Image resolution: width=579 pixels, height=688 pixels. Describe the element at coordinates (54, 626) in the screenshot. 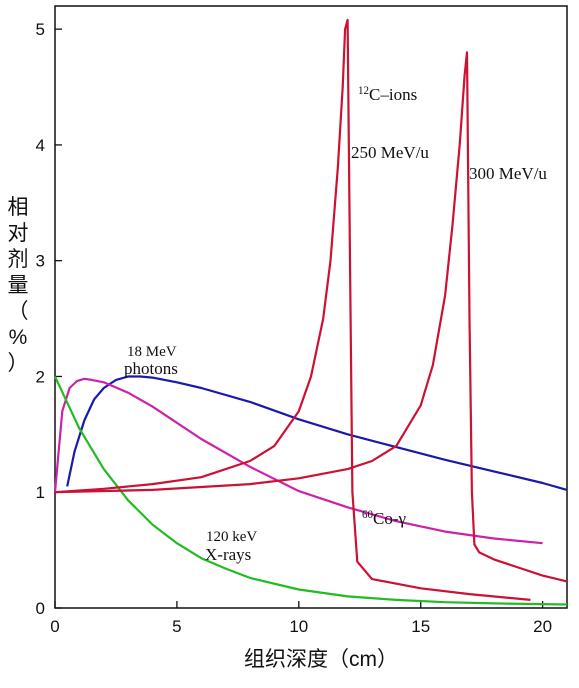

I see `x-tick-label: 0` at that location.